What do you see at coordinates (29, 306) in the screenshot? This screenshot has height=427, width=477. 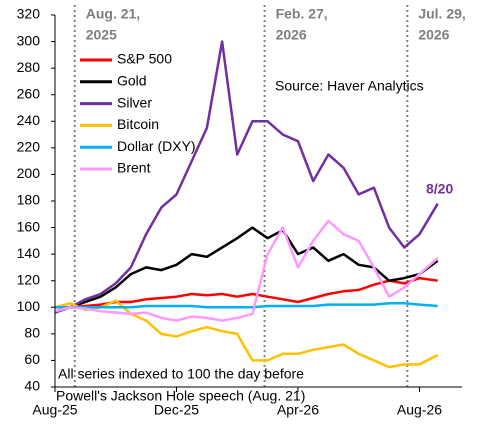 I see `y-tick-label: 100` at bounding box center [29, 306].